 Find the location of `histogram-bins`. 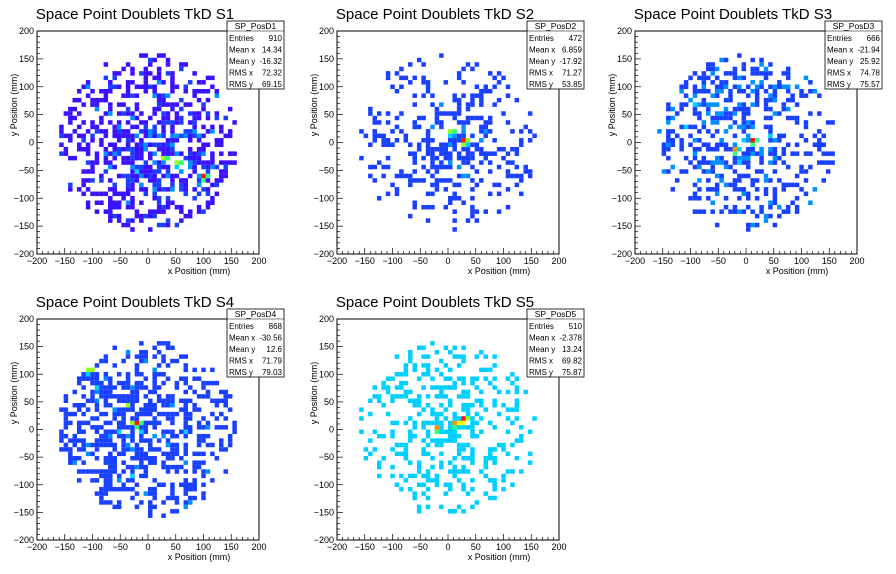

histogram-bins is located at coordinates (148, 142).